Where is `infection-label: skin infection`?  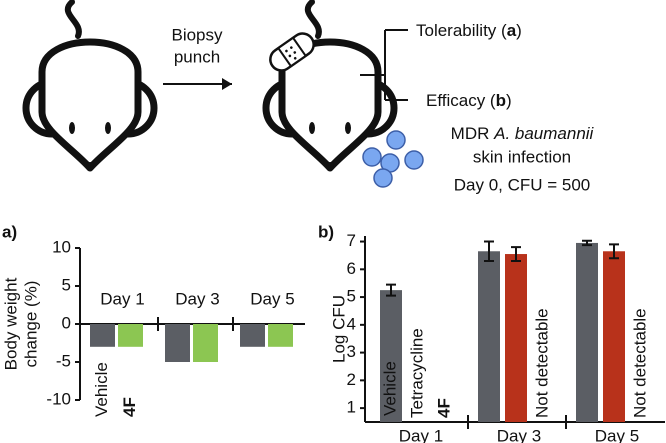 infection-label: skin infection is located at coordinates (522, 156).